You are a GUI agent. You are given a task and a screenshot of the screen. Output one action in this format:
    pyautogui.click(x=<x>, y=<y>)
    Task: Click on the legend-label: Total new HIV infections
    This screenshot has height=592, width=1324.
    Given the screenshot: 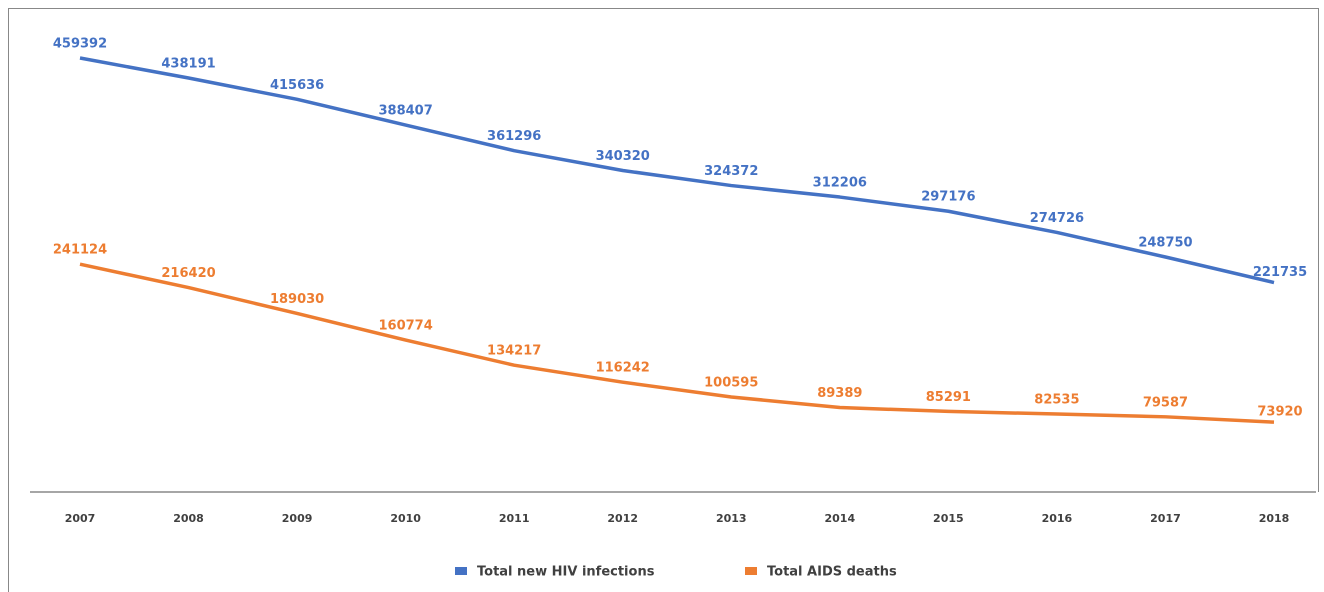 What is the action you would take?
    pyautogui.click(x=566, y=572)
    